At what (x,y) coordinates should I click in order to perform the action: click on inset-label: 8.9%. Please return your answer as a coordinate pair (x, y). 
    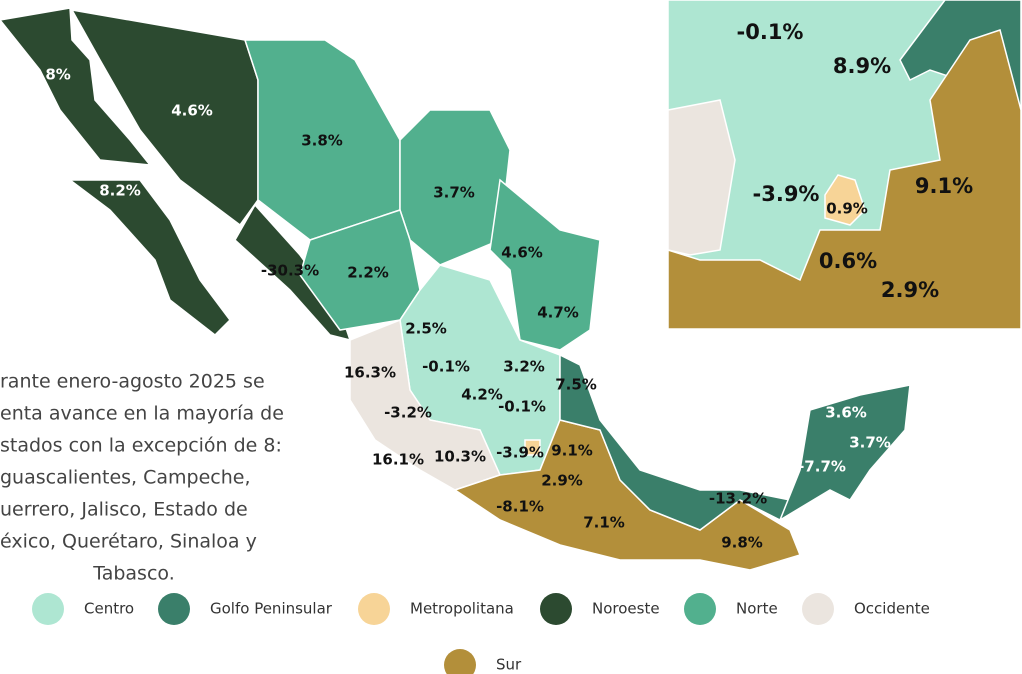
    Looking at the image, I should click on (862, 66).